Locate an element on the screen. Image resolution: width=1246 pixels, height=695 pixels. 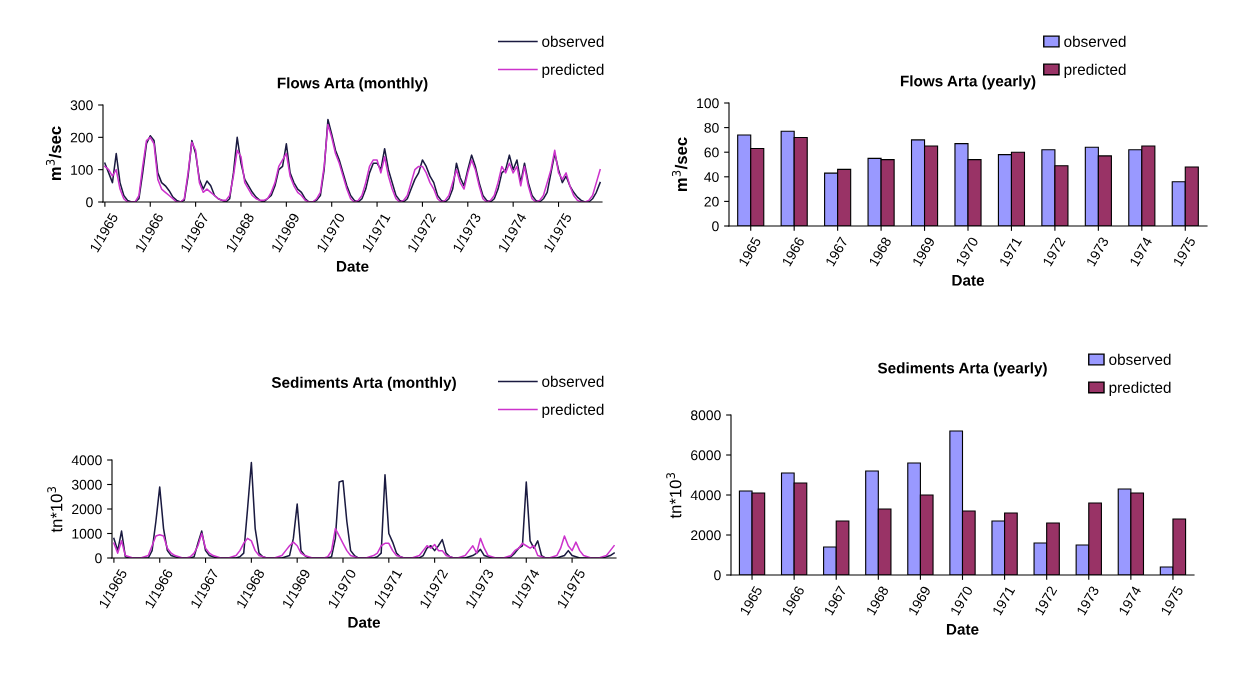
chart-title: Flows Arta (yearly) is located at coordinates (968, 82).